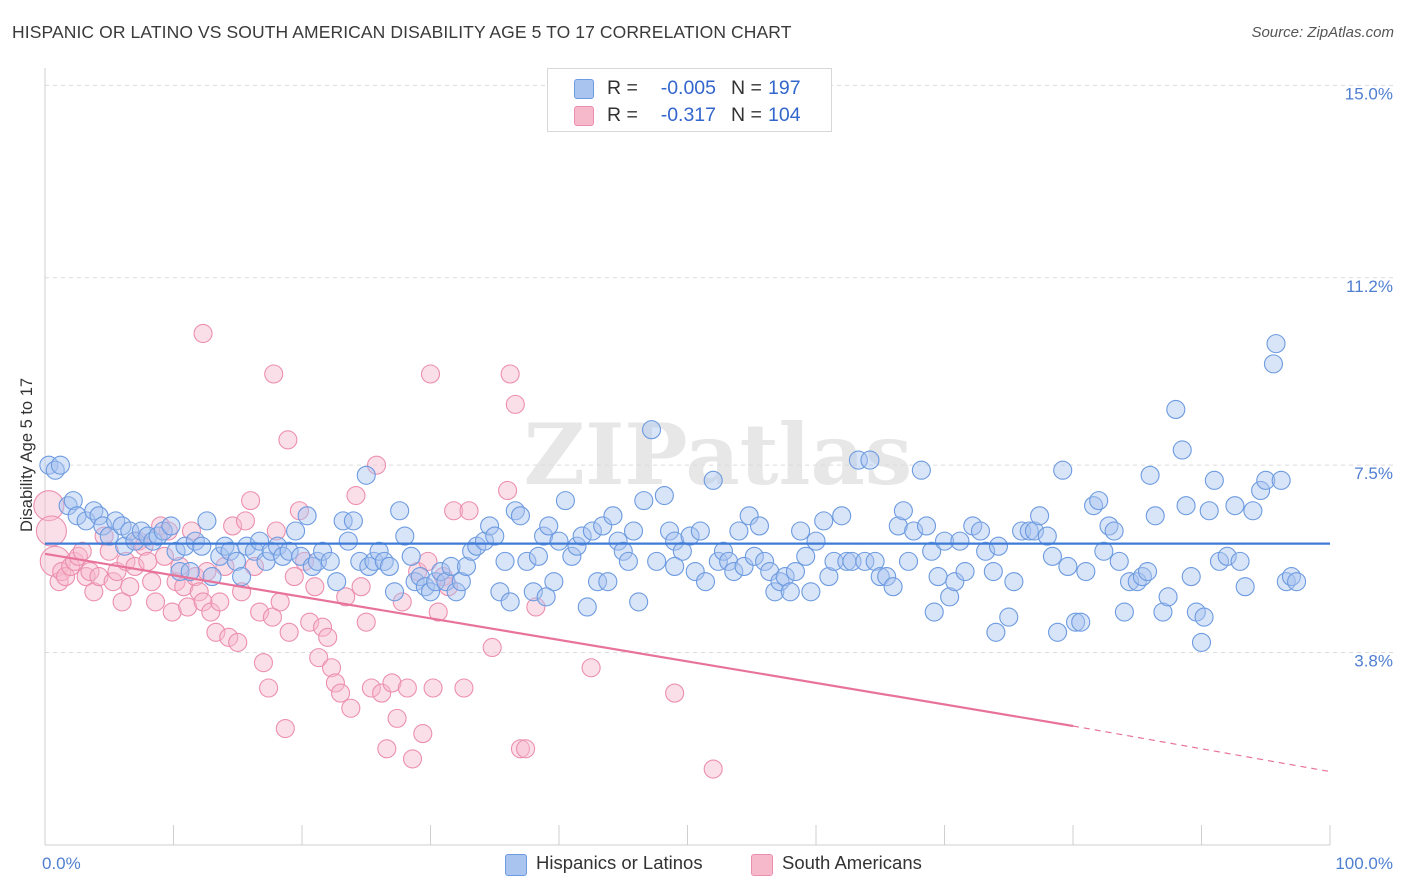 The width and height of the screenshot is (1406, 892). I want to click on trend-line-south-americans-extension, so click(1201, 749).